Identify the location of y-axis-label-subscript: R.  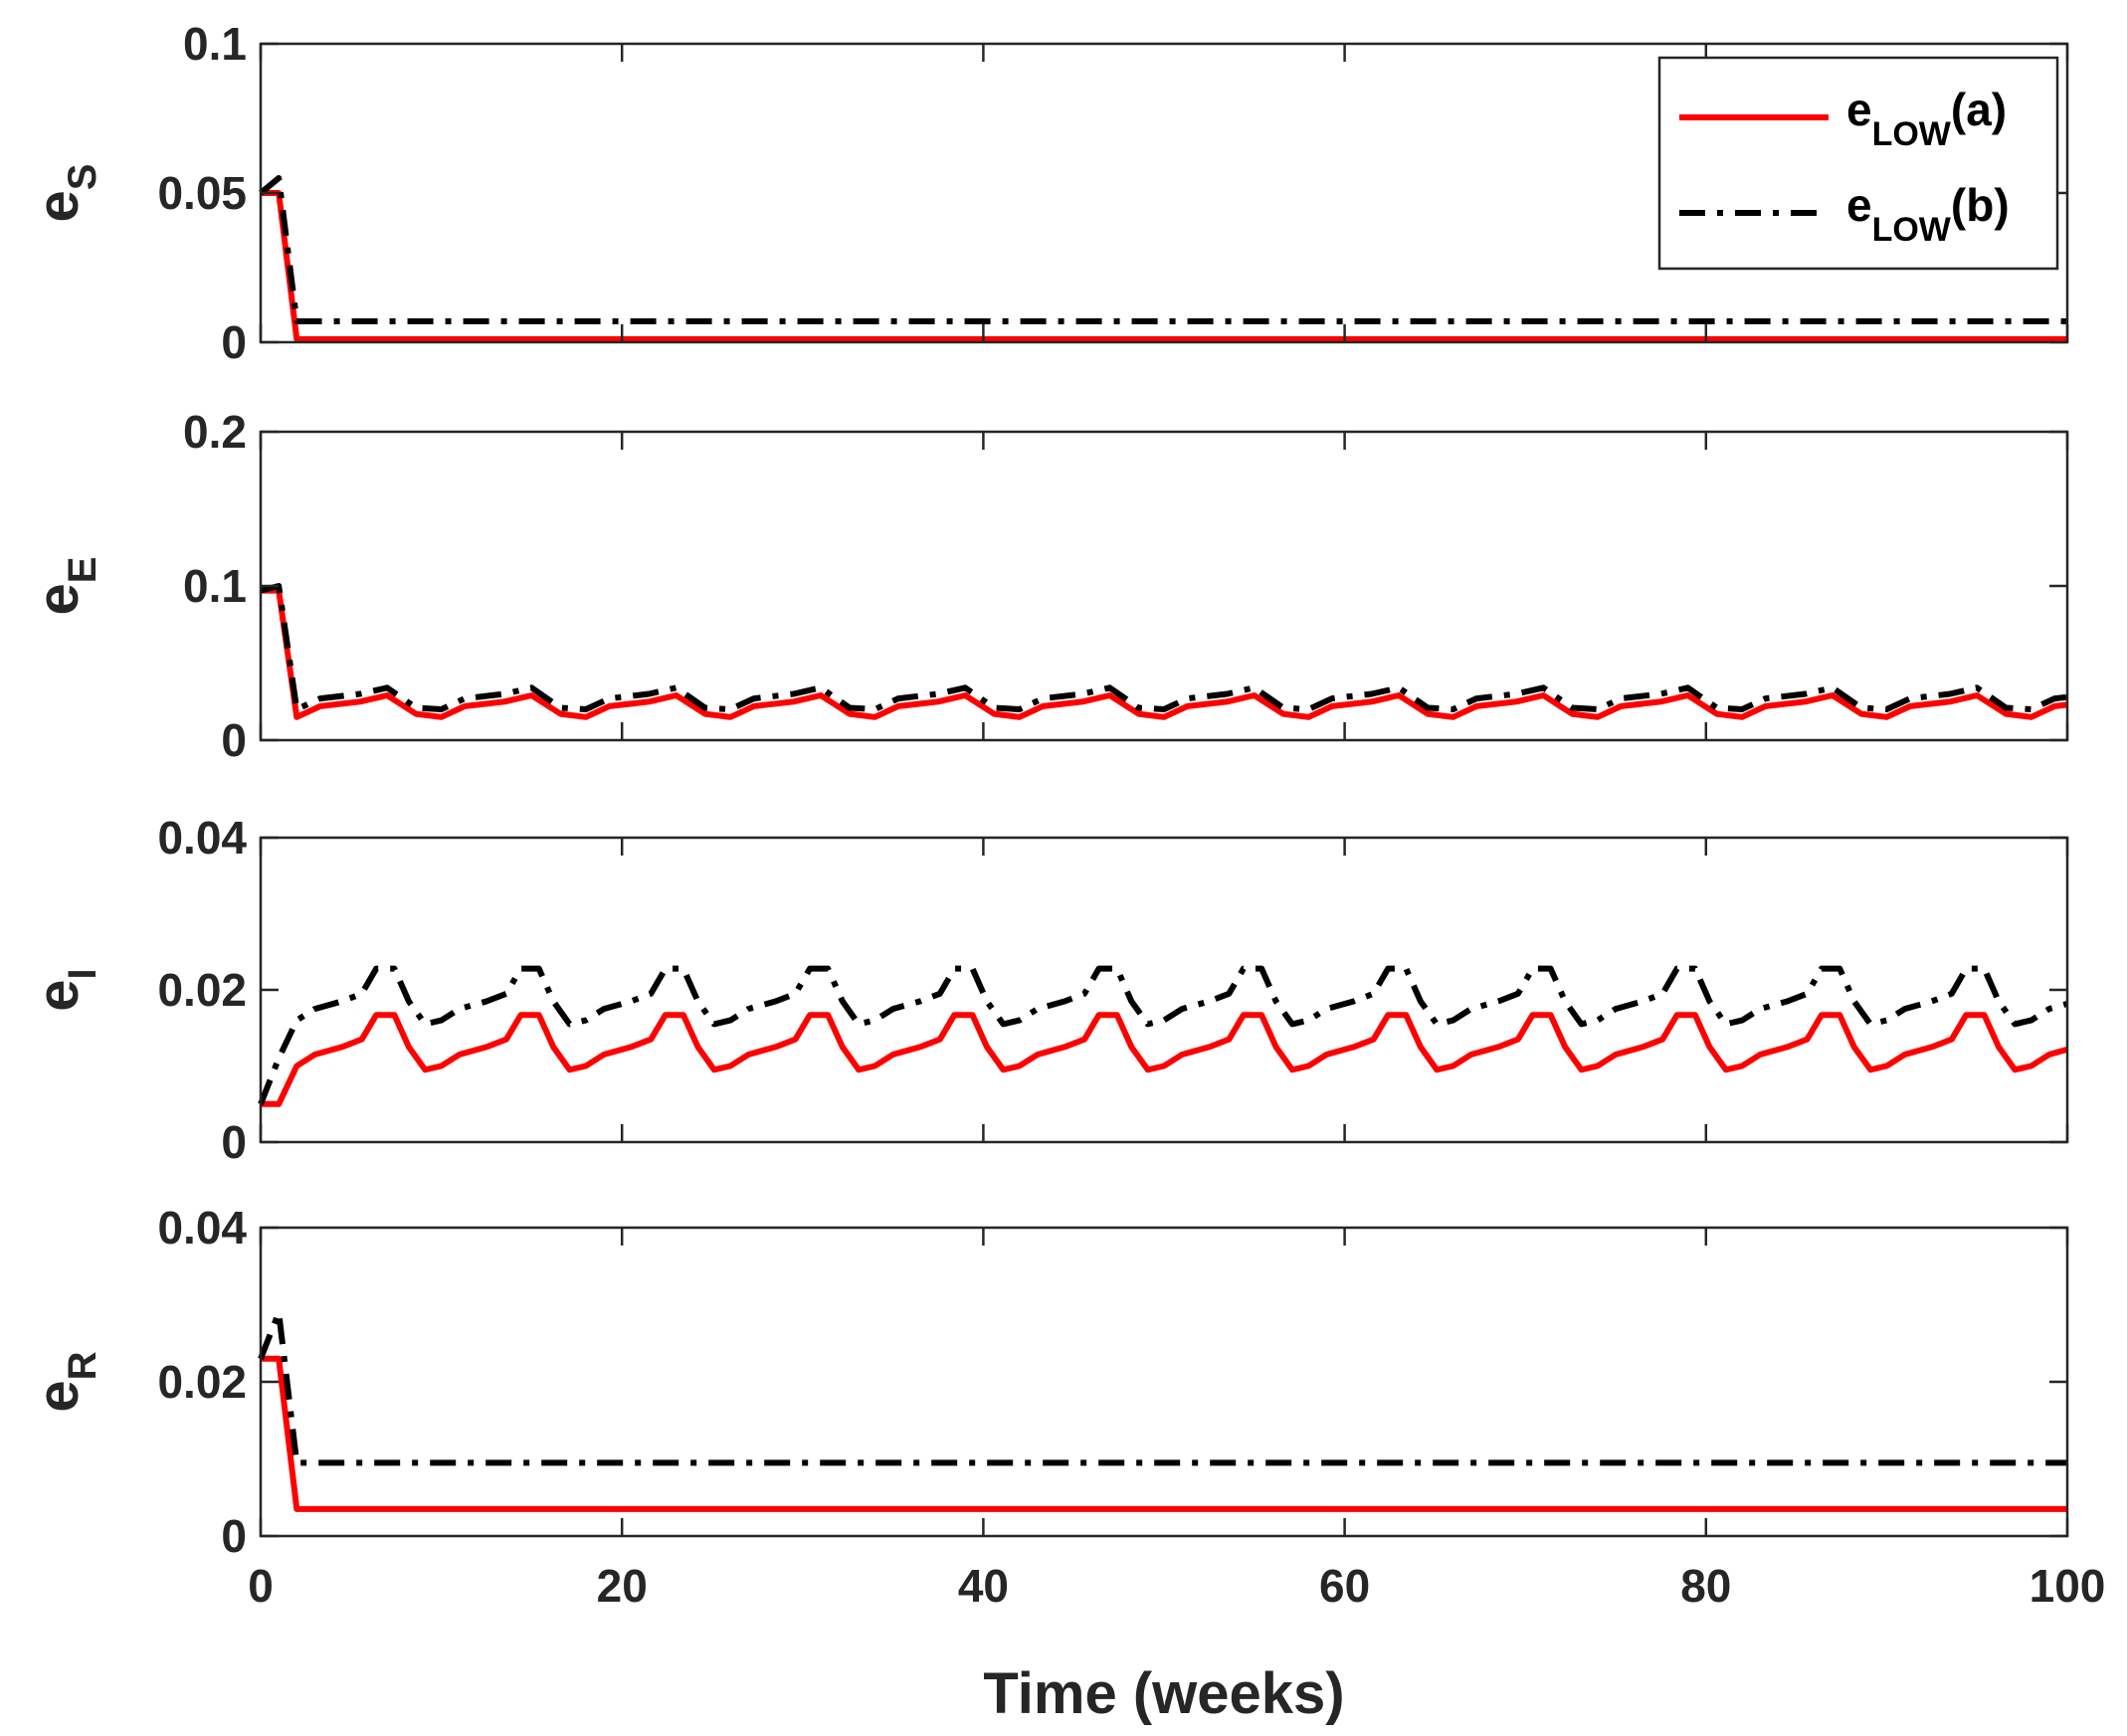
(82, 1366).